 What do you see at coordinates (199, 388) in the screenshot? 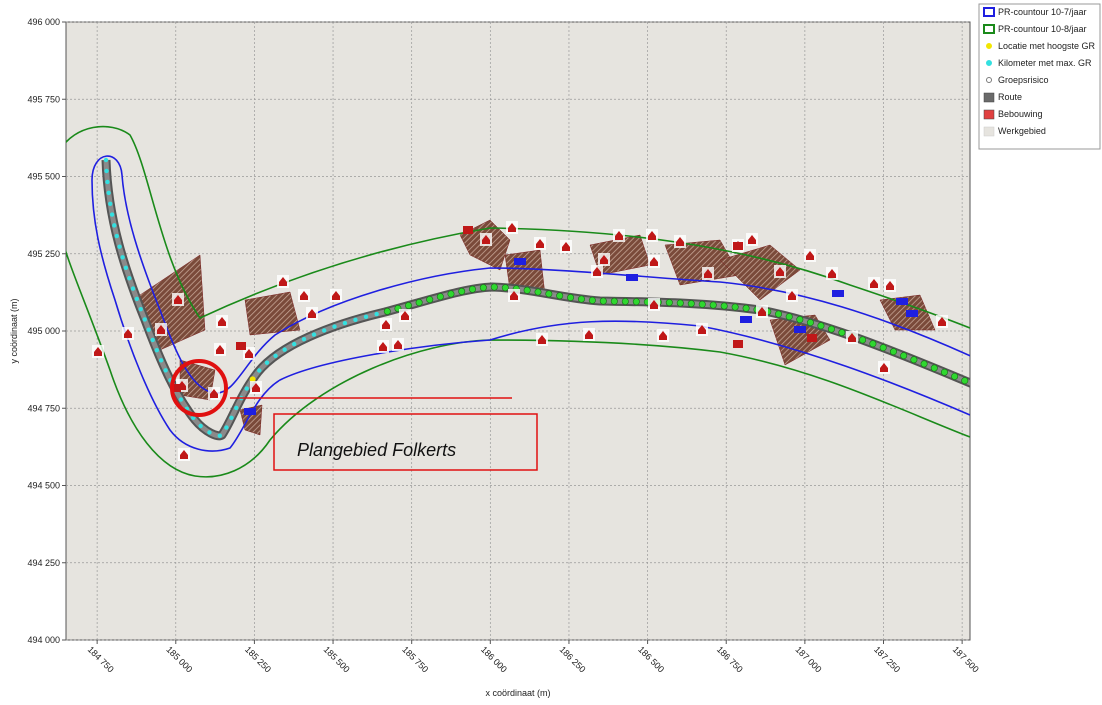
I see `highlight-circle` at bounding box center [199, 388].